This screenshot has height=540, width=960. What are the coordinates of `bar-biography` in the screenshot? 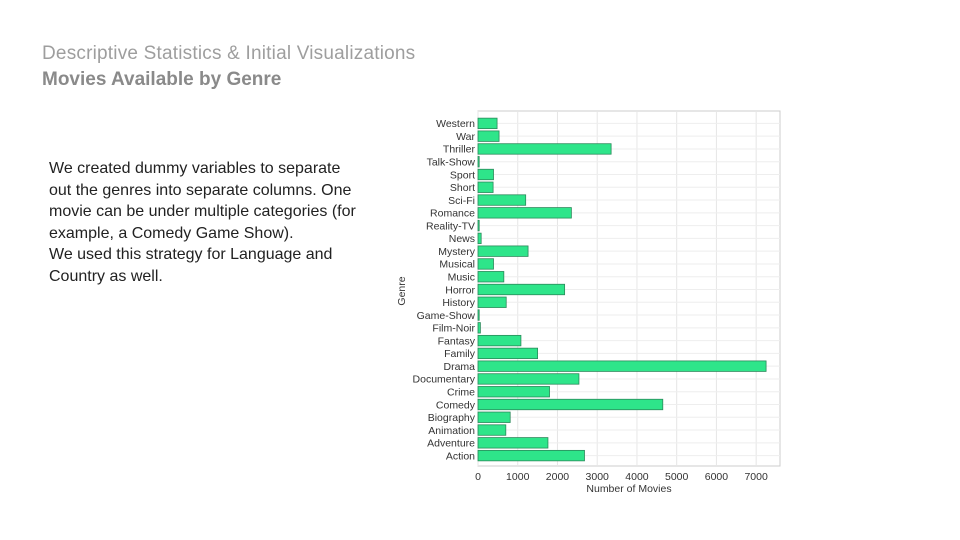 It's located at (494, 417).